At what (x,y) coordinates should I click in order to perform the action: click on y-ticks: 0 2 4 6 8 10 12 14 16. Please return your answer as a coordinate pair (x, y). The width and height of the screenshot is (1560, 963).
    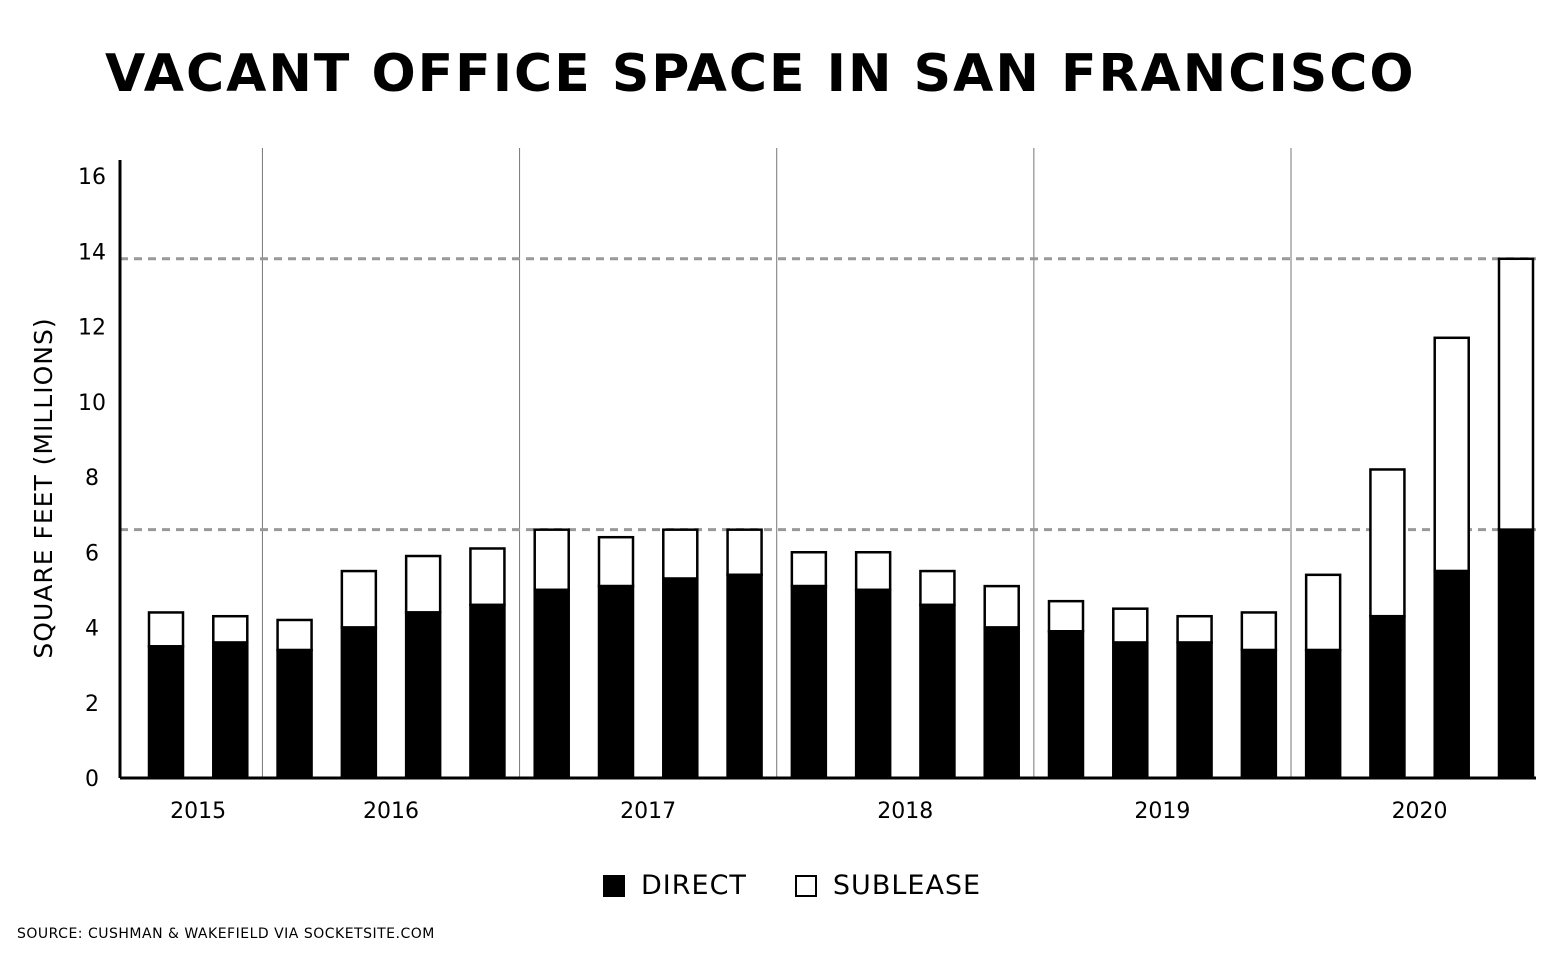
    Looking at the image, I should click on (92, 478).